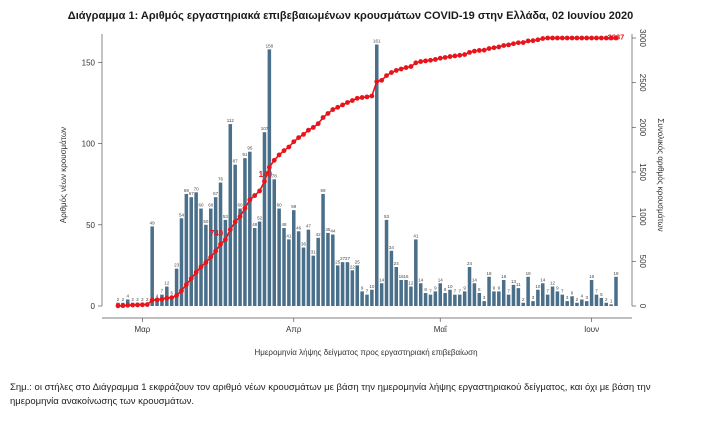 The width and height of the screenshot is (701, 436). Describe the element at coordinates (270, 45) in the screenshot. I see `bar-value-label: 158` at that location.